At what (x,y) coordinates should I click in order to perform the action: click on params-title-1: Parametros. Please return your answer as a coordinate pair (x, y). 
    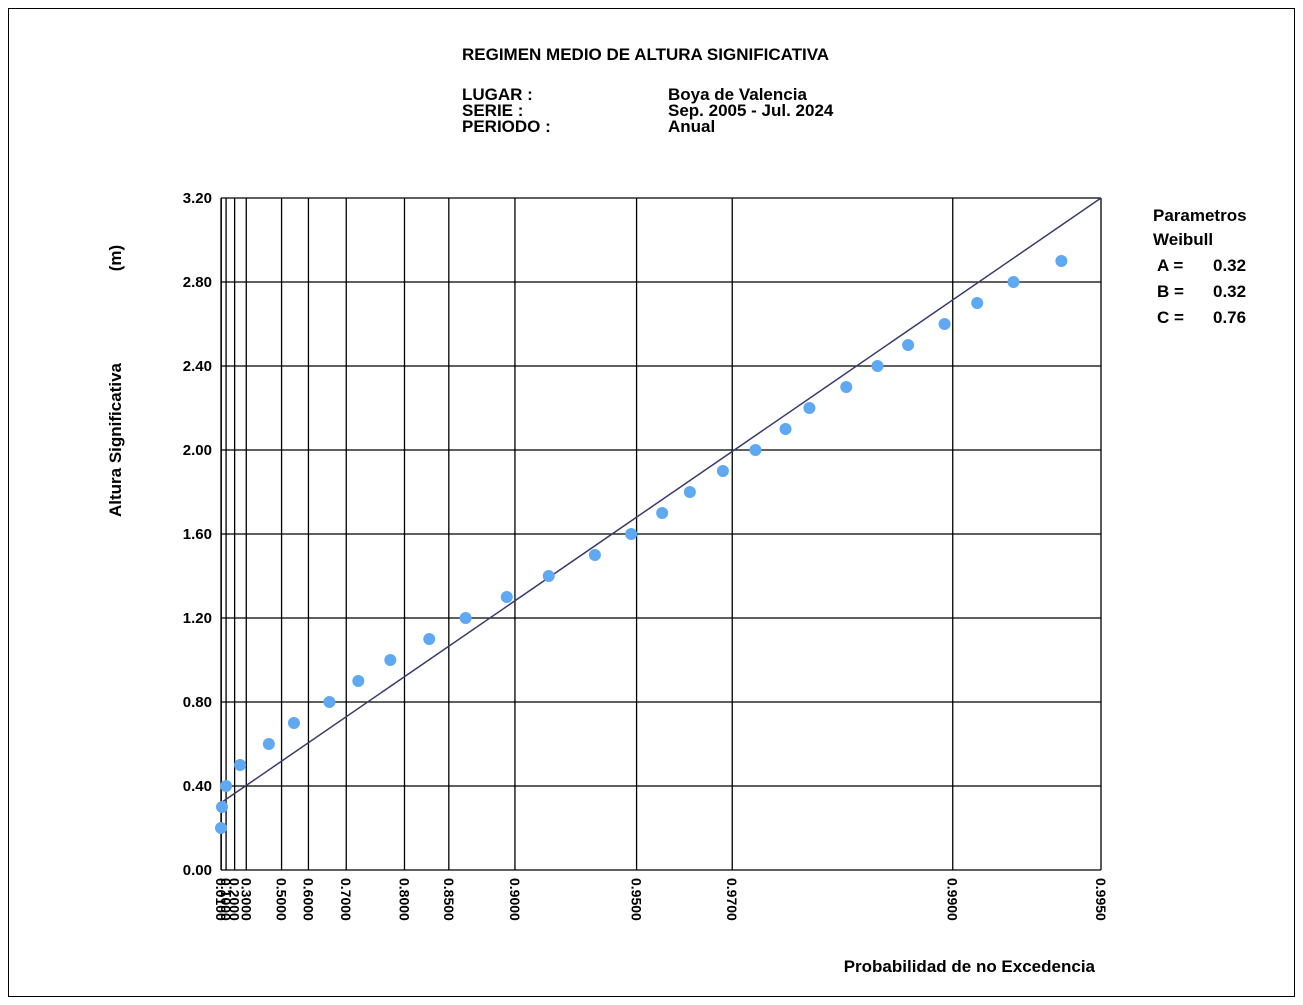
    Looking at the image, I should click on (1200, 215).